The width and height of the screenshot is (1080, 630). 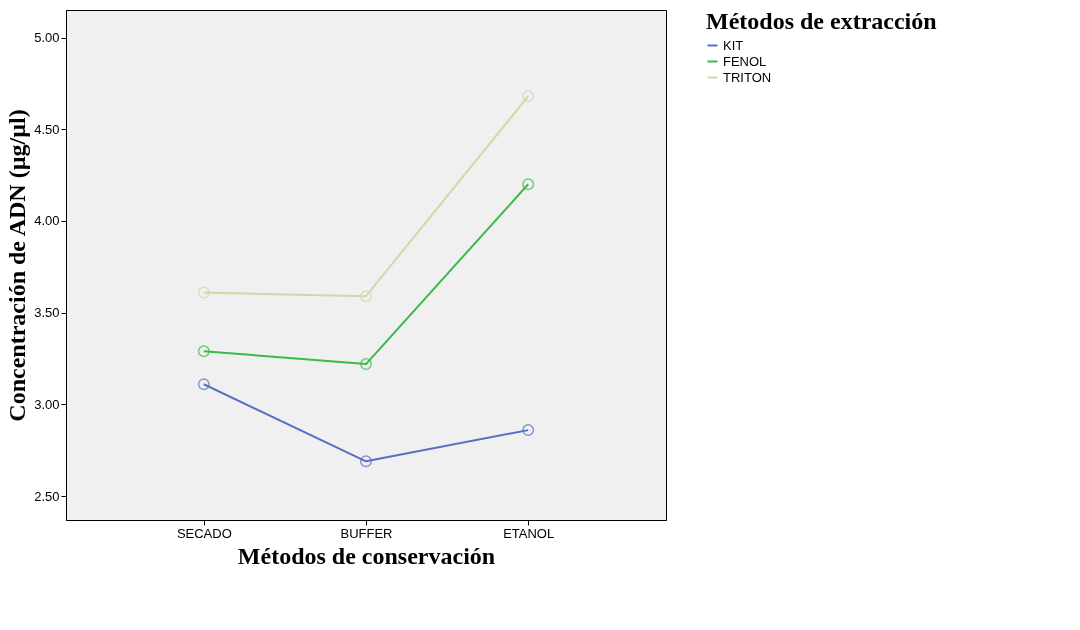 I want to click on x-tick-label: BUFFER, so click(x=366, y=533).